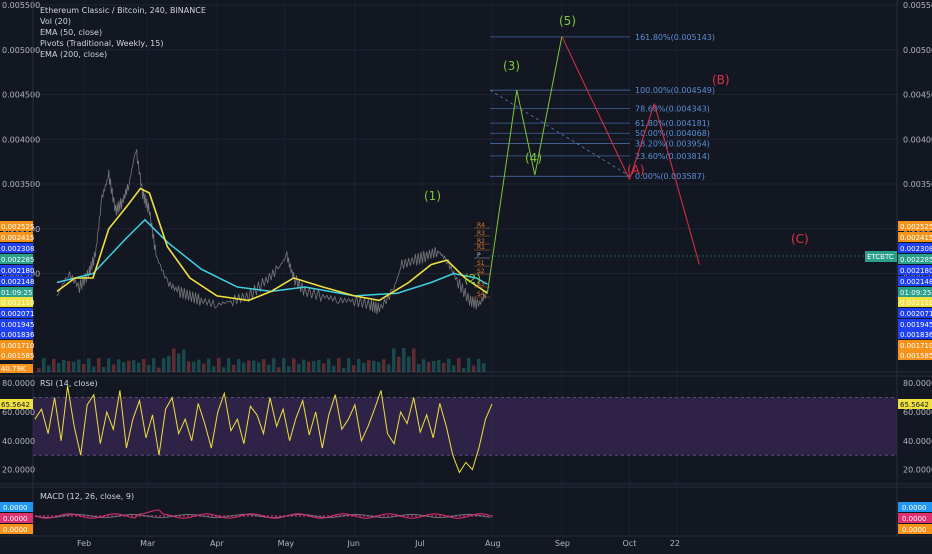  What do you see at coordinates (55, 21) in the screenshot?
I see `legend-vol: Vol (20)` at bounding box center [55, 21].